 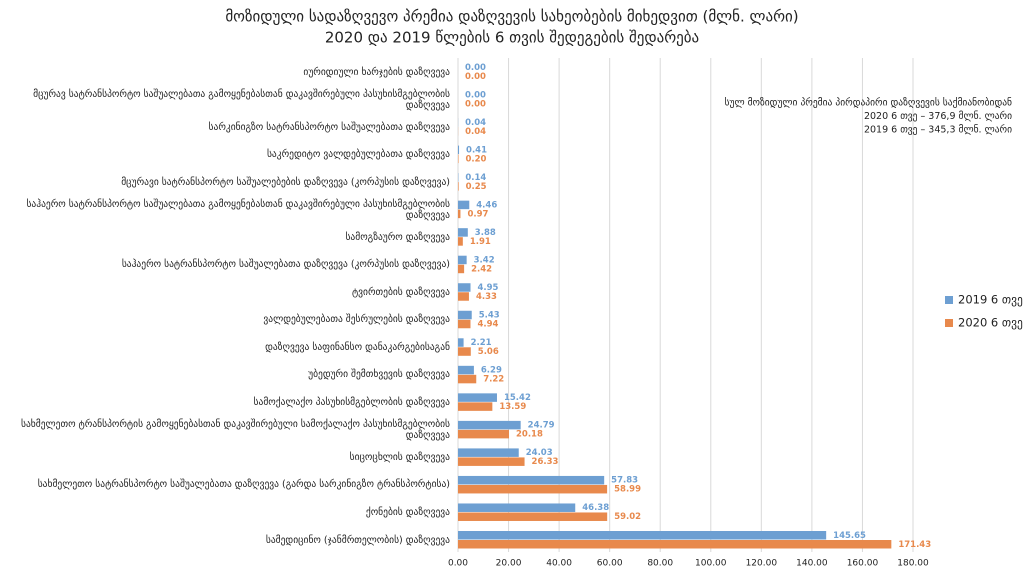 What do you see at coordinates (356, 320) in the screenshot?
I see `y-tick-label: ვალდებულებათა შესრულების დაზღვევა` at bounding box center [356, 320].